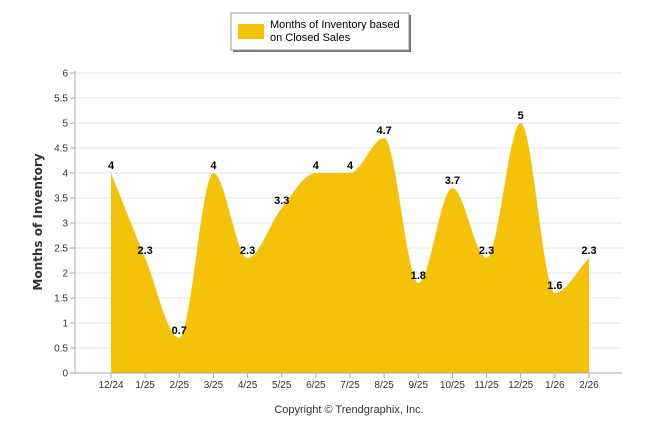 The width and height of the screenshot is (646, 434). Describe the element at coordinates (61, 349) in the screenshot. I see `y-tick-label: 0.5` at that location.